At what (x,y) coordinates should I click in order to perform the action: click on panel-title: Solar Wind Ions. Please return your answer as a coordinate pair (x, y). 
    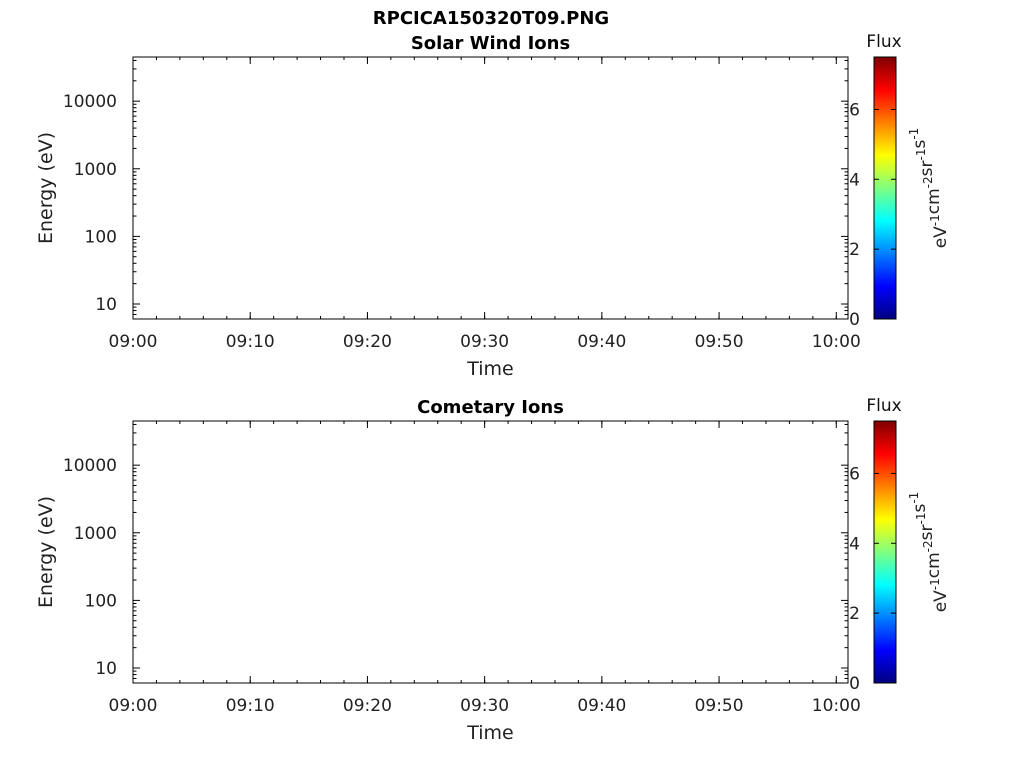
    Looking at the image, I should click on (490, 43).